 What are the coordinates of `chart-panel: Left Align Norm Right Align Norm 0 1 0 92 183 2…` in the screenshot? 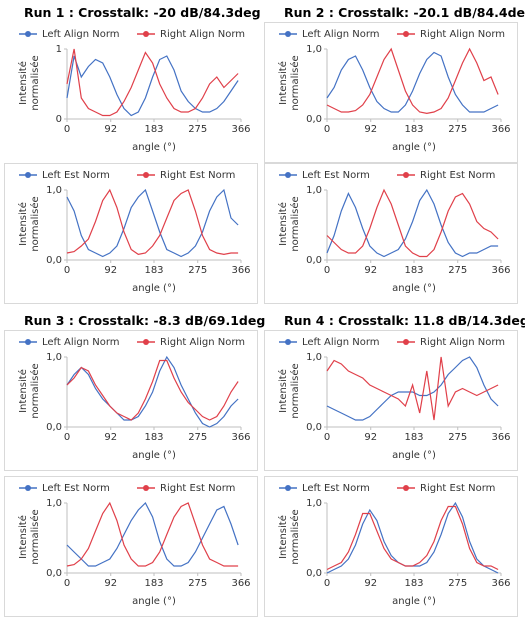 It's located at (131, 92).